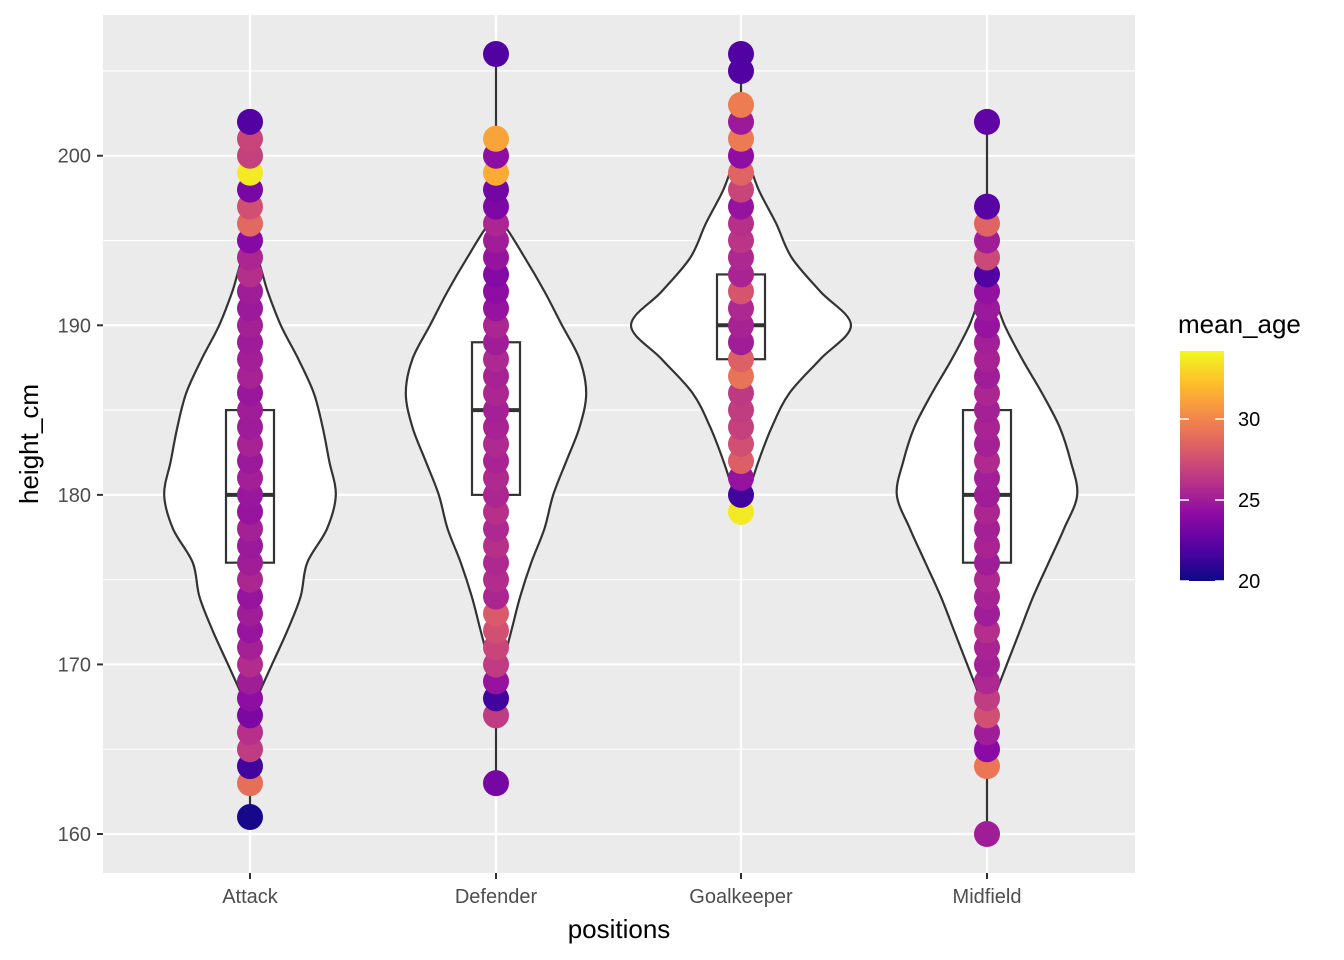 The image size is (1344, 960). What do you see at coordinates (74, 835) in the screenshot?
I see `y-tick-label: 160` at bounding box center [74, 835].